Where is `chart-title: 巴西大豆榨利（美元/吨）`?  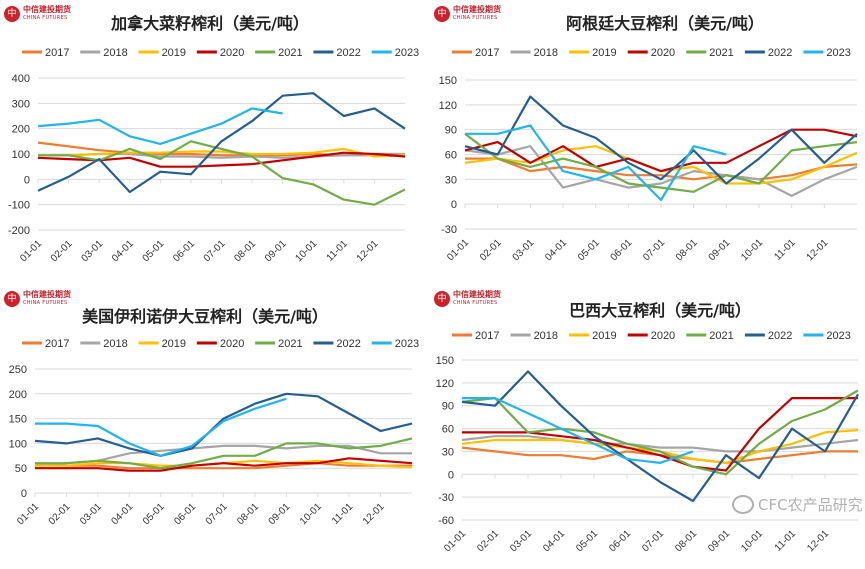 chart-title: 巴西大豆榨利（美元/吨） is located at coordinates (660, 310).